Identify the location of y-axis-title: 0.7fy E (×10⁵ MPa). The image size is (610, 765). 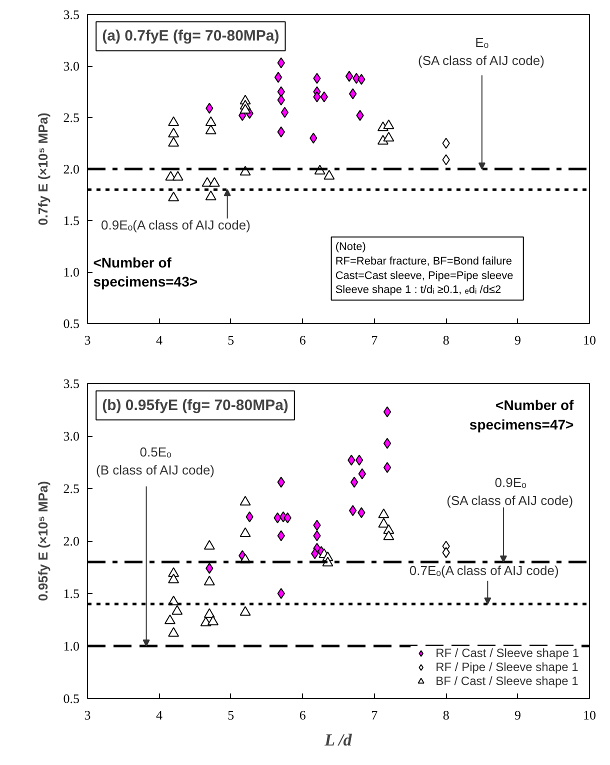
(42, 169).